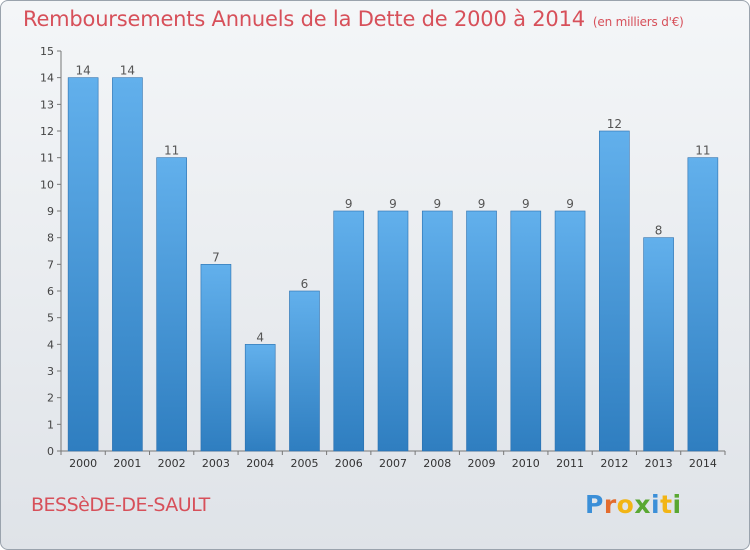  Describe the element at coordinates (50, 424) in the screenshot. I see `y-tick-label: 1` at that location.